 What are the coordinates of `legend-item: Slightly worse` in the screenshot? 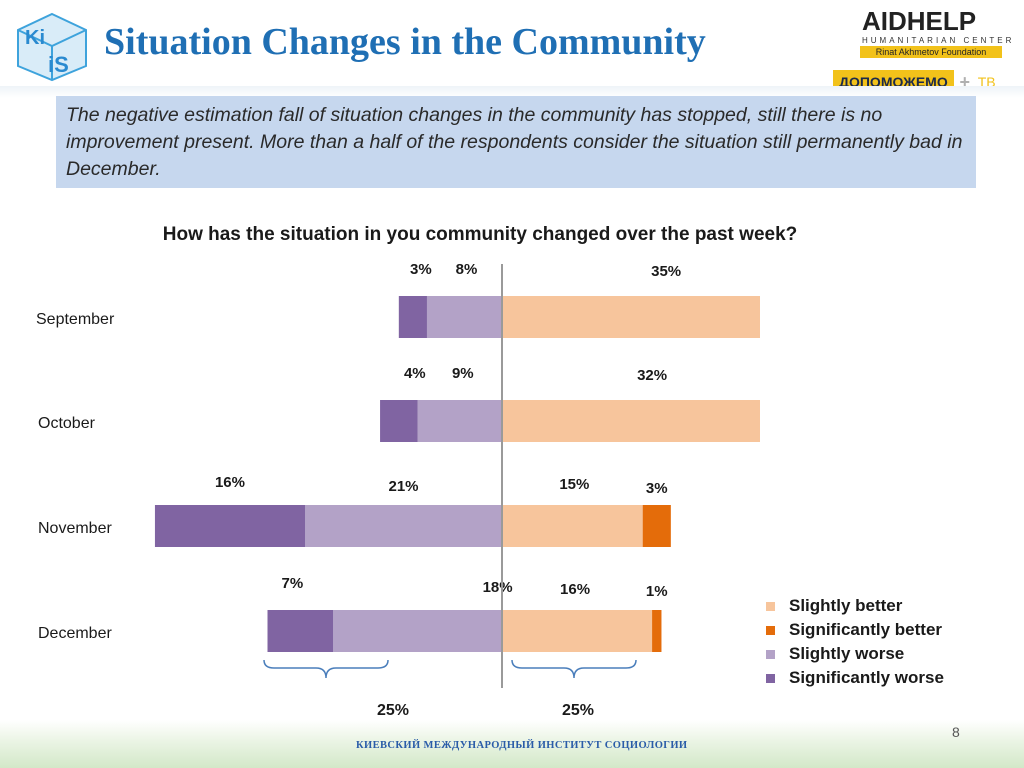 It's located at (855, 654).